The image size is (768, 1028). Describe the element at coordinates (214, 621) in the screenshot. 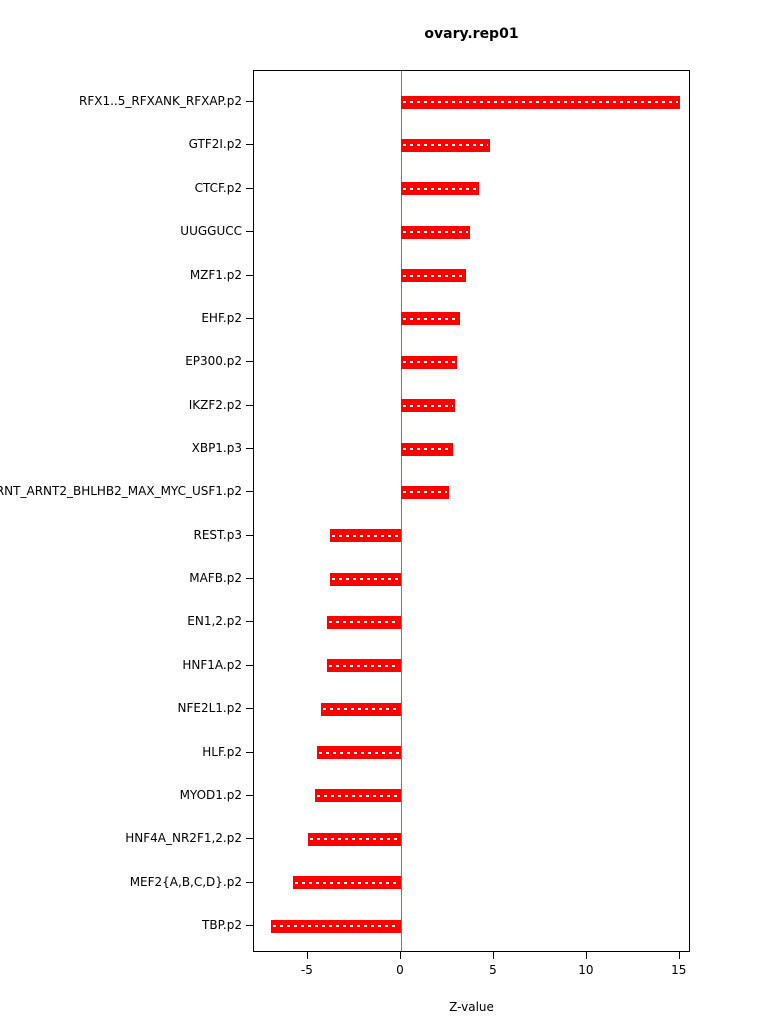

I see `category-label: EN1,2.p2` at that location.